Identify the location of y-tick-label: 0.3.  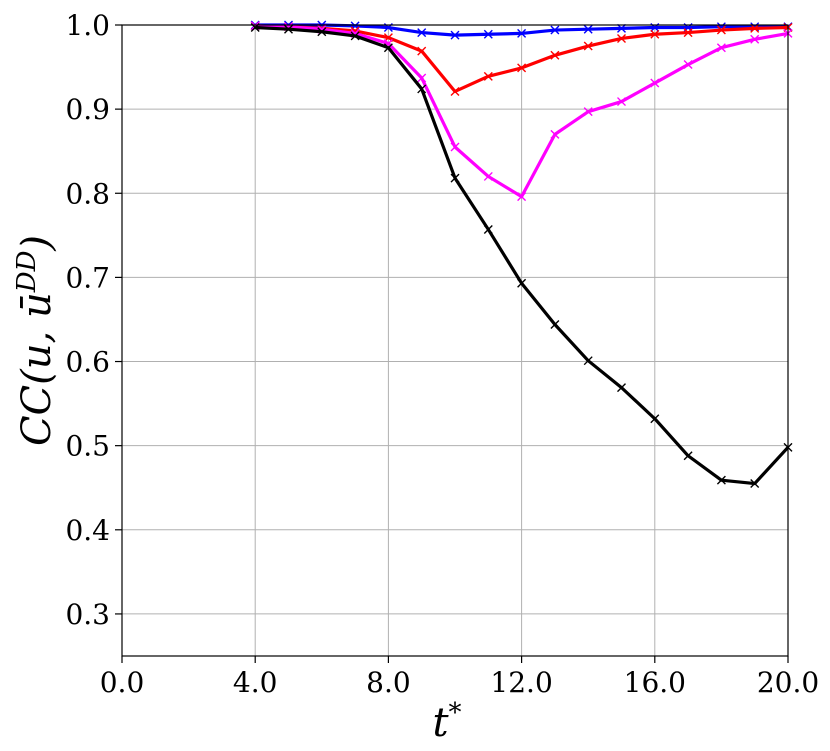
(87, 614).